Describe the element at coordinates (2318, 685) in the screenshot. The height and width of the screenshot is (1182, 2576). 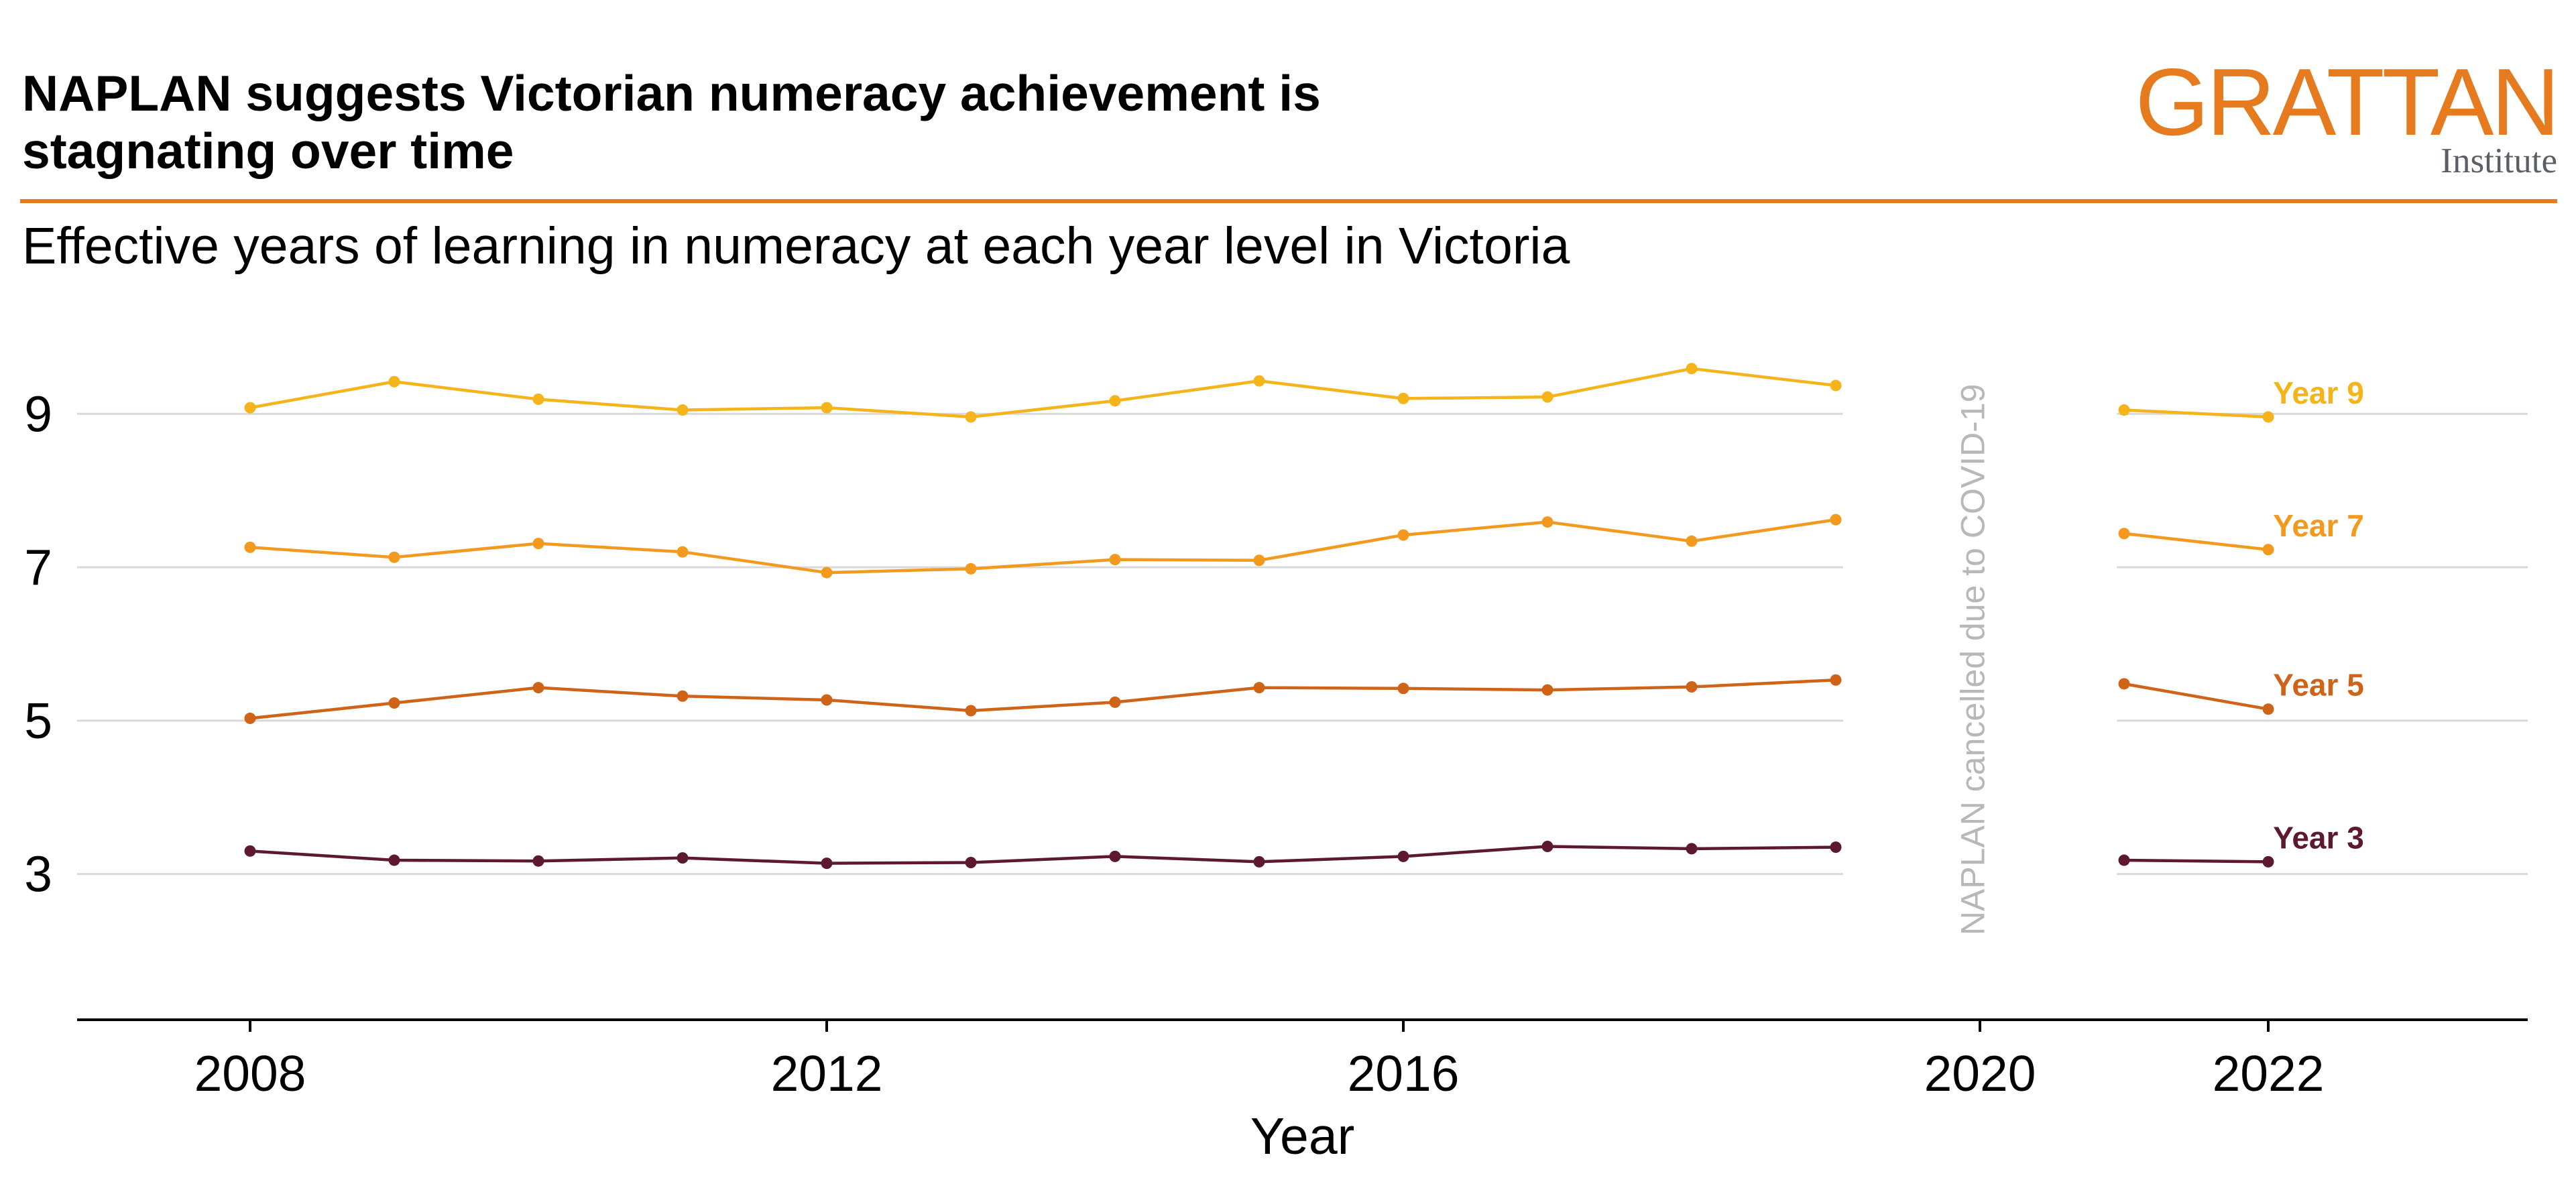
I see `year-5-label: Year 5` at that location.